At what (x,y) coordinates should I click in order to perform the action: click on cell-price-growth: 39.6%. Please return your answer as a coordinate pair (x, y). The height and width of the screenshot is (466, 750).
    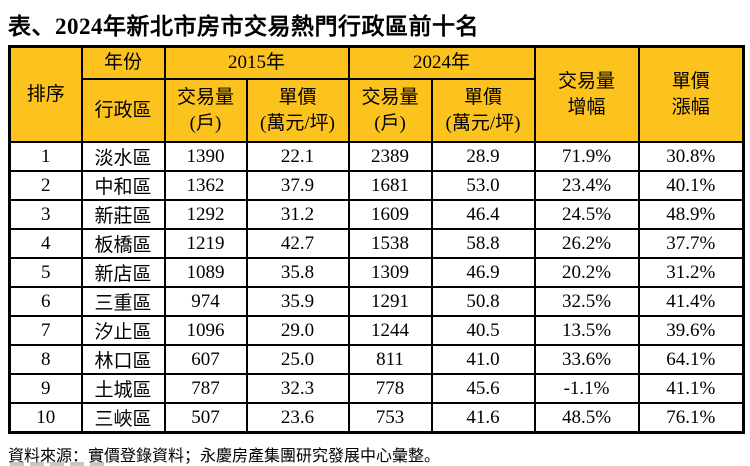
    Looking at the image, I should click on (691, 330).